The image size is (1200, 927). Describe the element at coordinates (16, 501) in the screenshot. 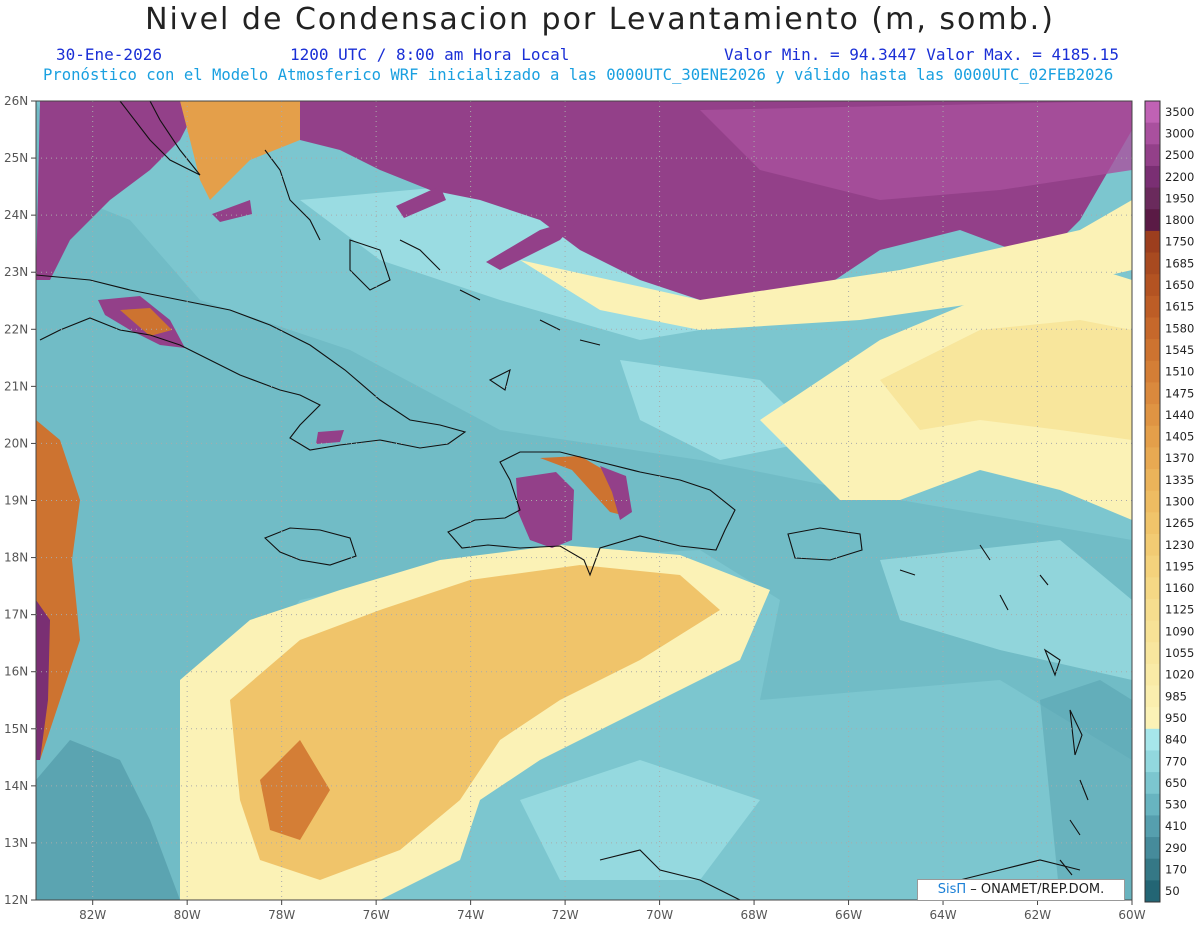

I see `lat-label: 19N` at that location.